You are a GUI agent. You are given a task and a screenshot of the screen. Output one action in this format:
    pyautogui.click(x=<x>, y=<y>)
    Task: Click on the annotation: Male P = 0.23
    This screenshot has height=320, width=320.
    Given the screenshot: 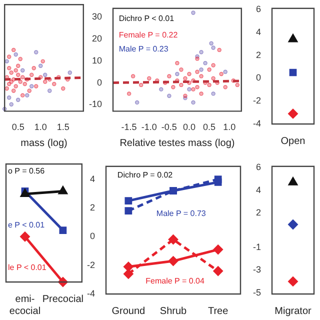 What is the action you would take?
    pyautogui.click(x=143, y=49)
    